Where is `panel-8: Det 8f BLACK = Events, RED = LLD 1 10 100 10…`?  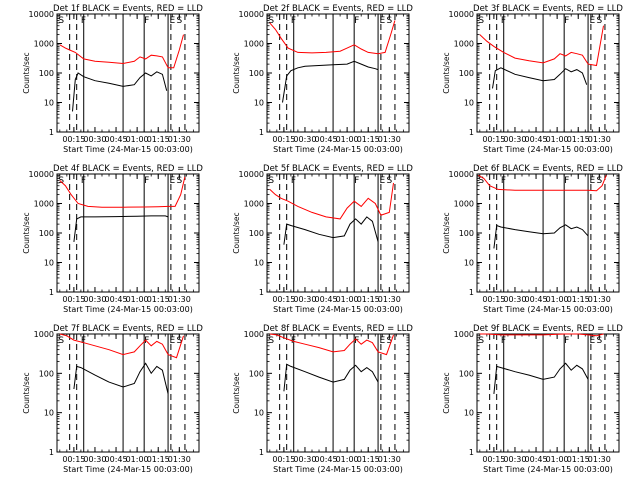
panel-8: Det 8f BLACK = Events, RED = LLD 1 10 100 10… is located at coordinates (322, 399).